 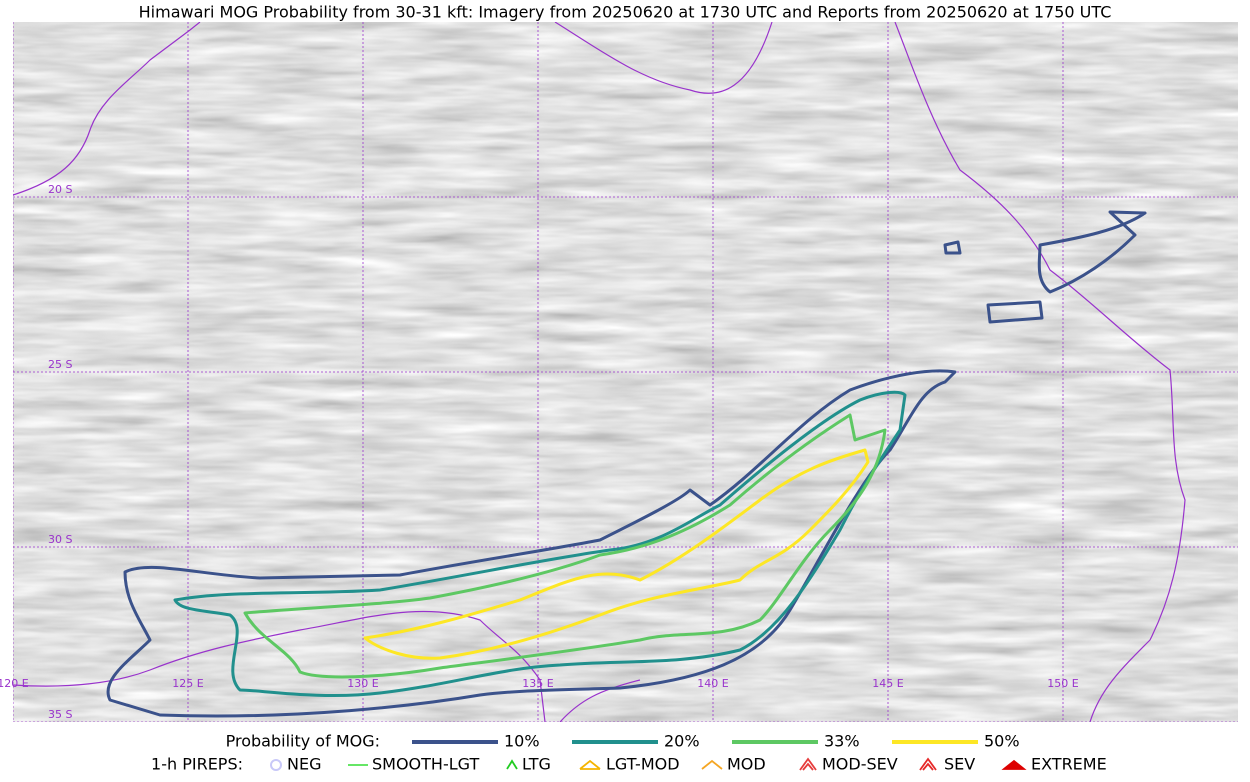 What do you see at coordinates (304, 764) in the screenshot?
I see `pirep-label: NEG` at bounding box center [304, 764].